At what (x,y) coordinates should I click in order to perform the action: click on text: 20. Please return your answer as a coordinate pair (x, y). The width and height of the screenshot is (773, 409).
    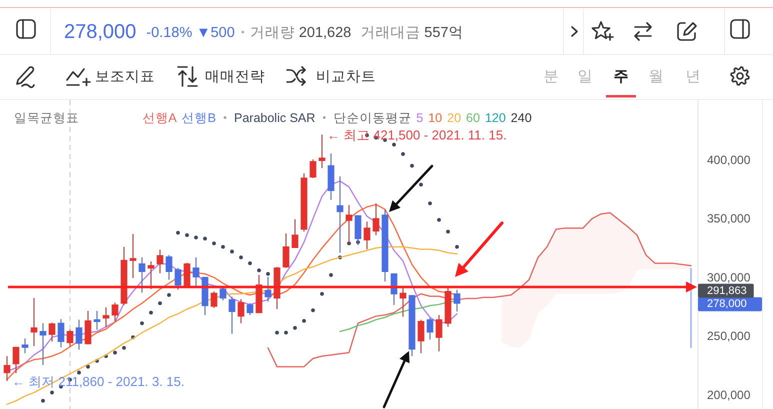
    Looking at the image, I should click on (454, 118).